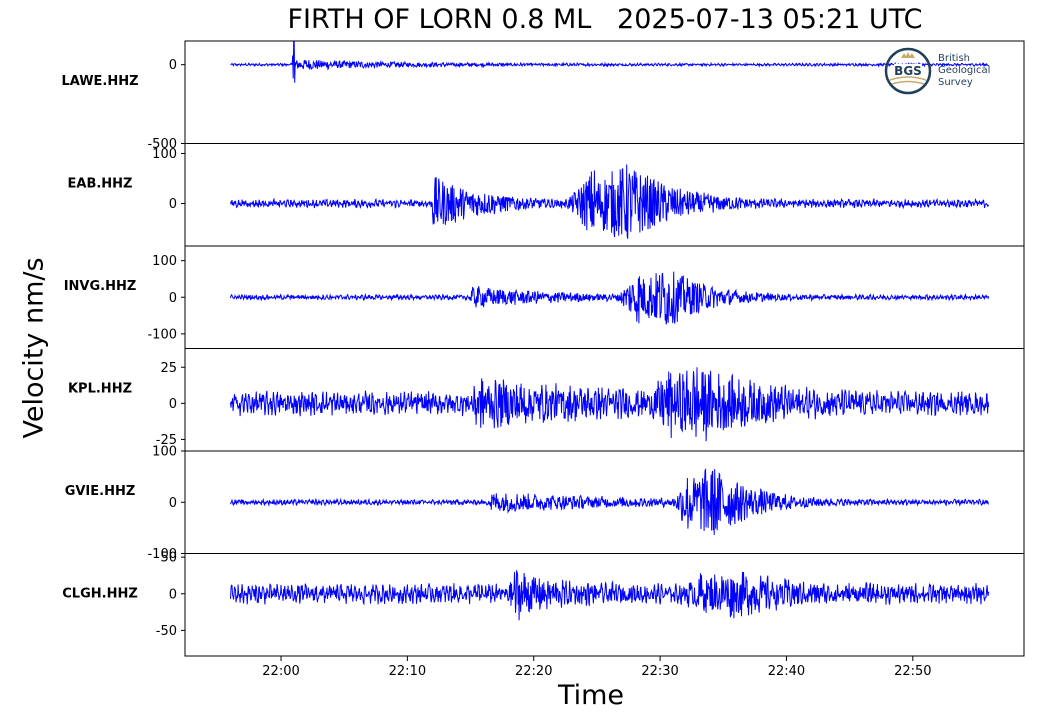 This screenshot has width=1046, height=723. I want to click on logo-line-2: Geological, so click(964, 70).